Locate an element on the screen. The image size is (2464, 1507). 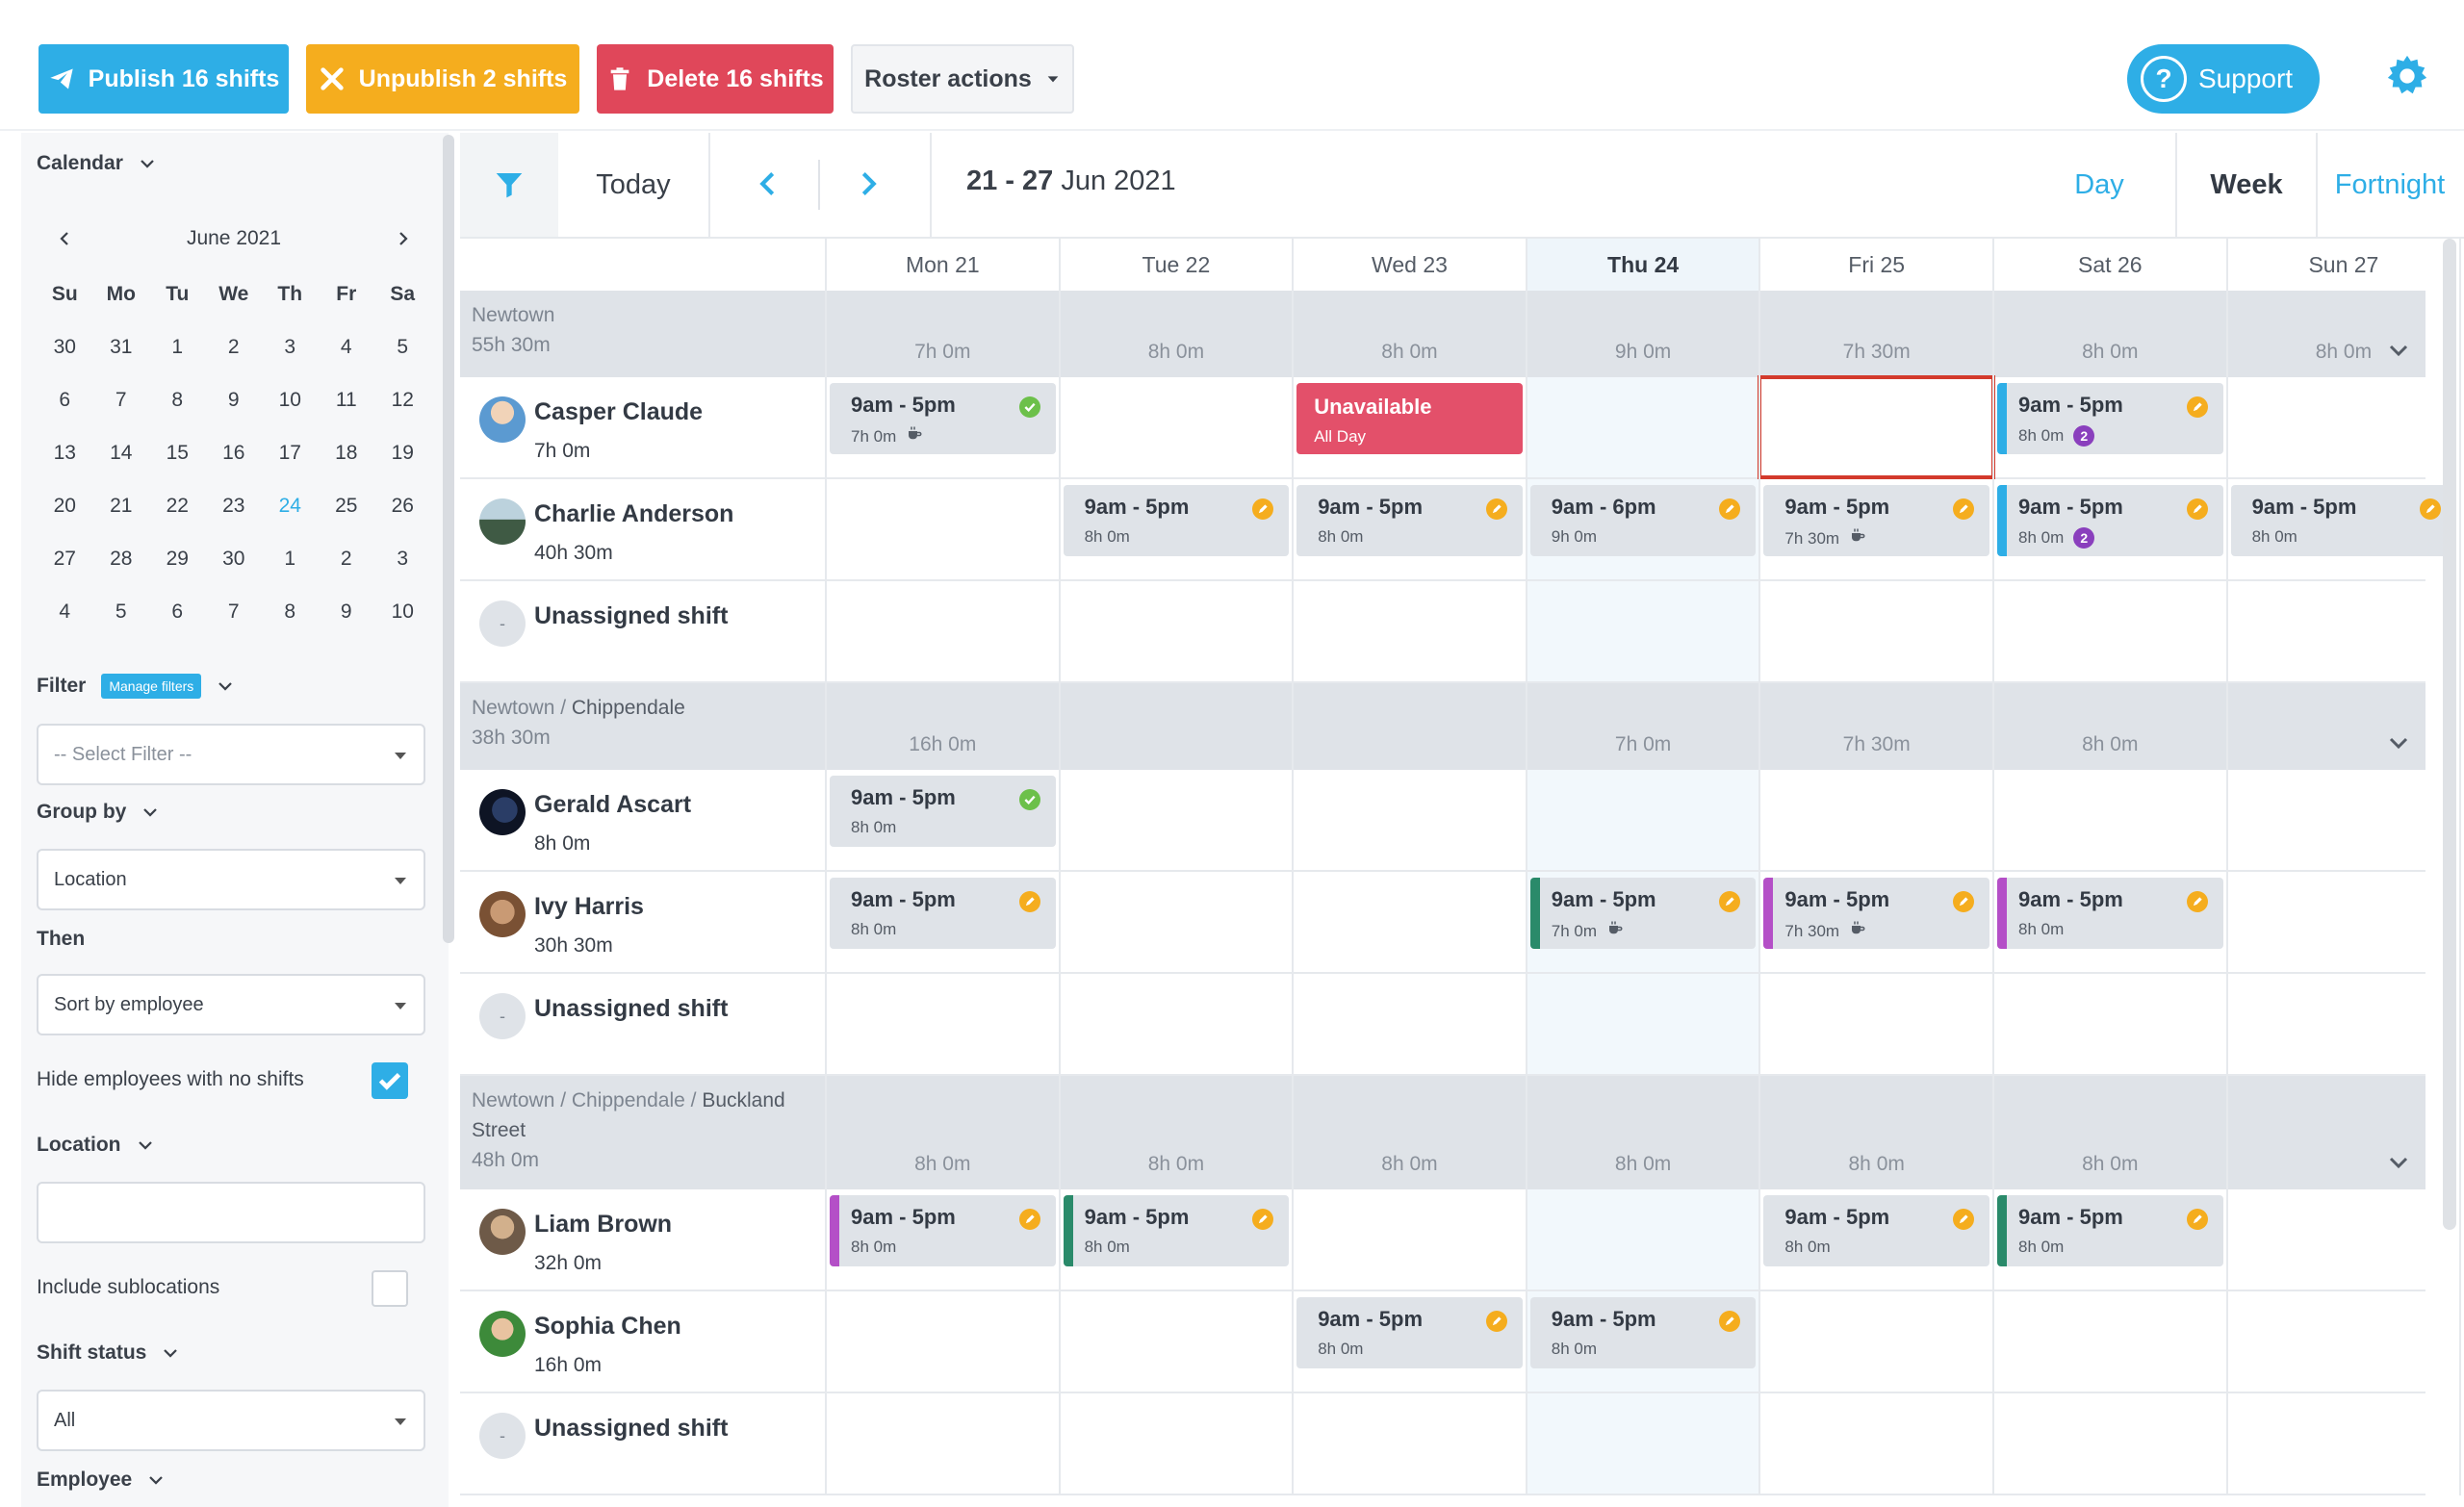
calendar-day: 27 is located at coordinates (64, 558).